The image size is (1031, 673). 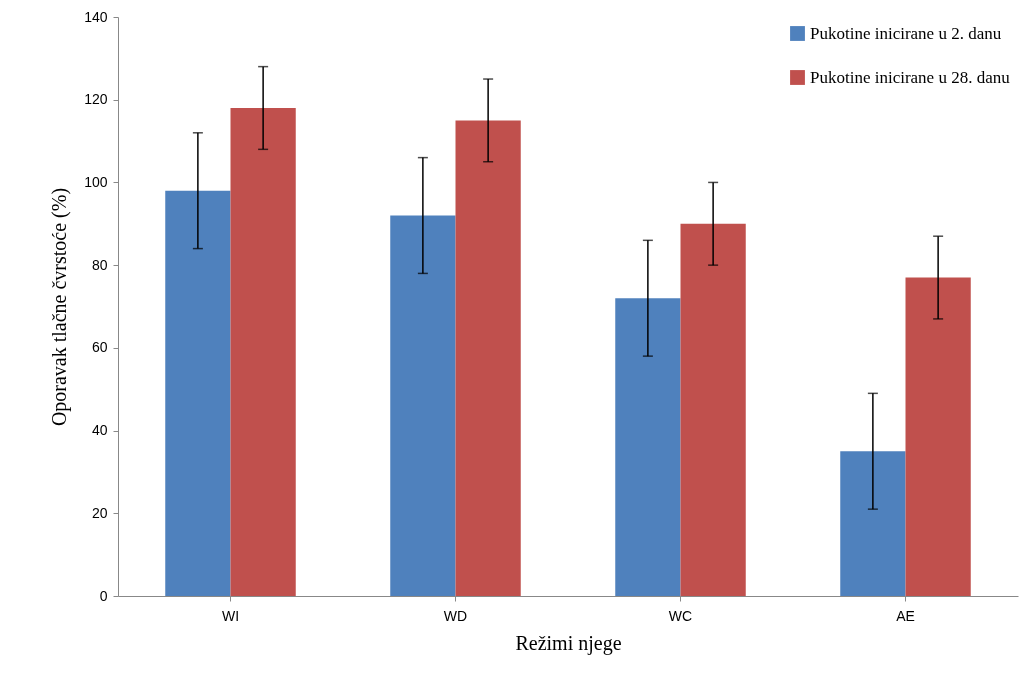 I want to click on y-tick-label: 40, so click(x=99, y=430).